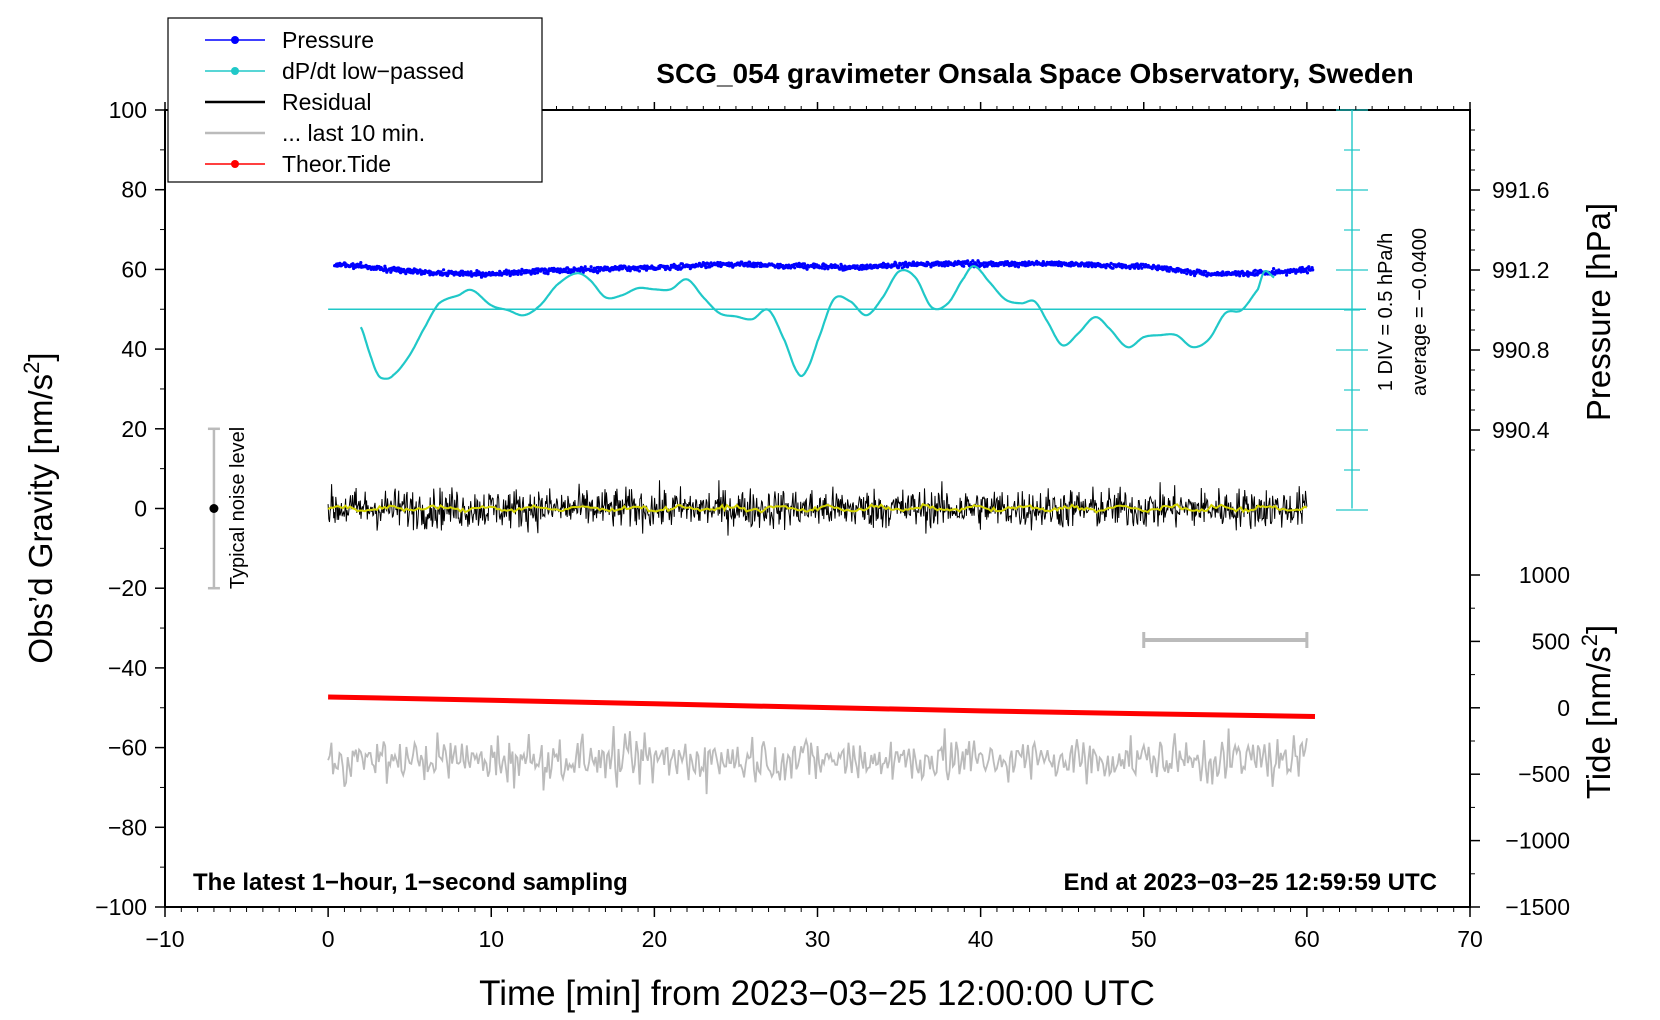  What do you see at coordinates (373, 71) in the screenshot?
I see `legend-label: dP/dt low−passed` at bounding box center [373, 71].